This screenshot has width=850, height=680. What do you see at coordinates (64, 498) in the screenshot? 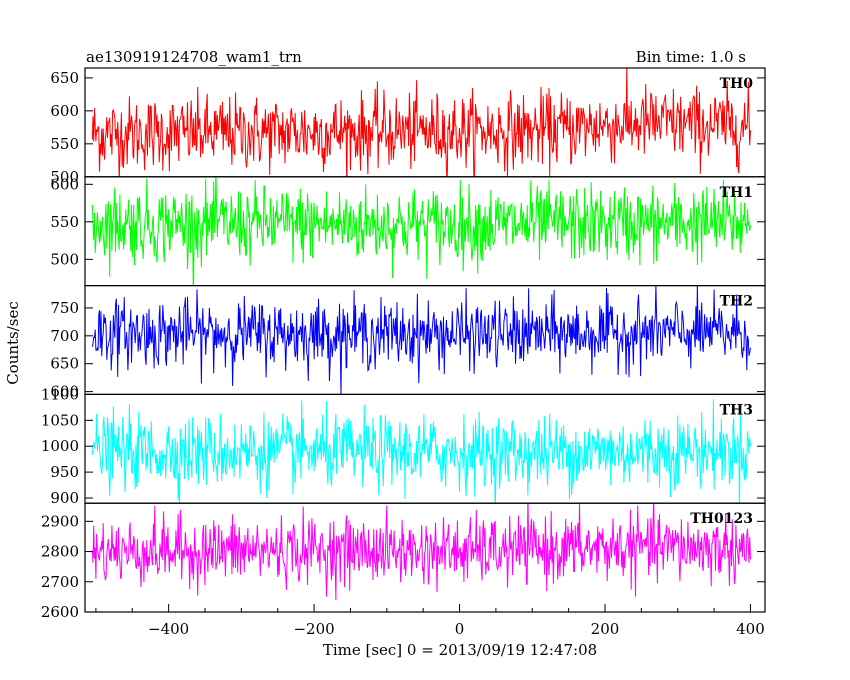
I see `y-tick-label: 900` at bounding box center [64, 498].